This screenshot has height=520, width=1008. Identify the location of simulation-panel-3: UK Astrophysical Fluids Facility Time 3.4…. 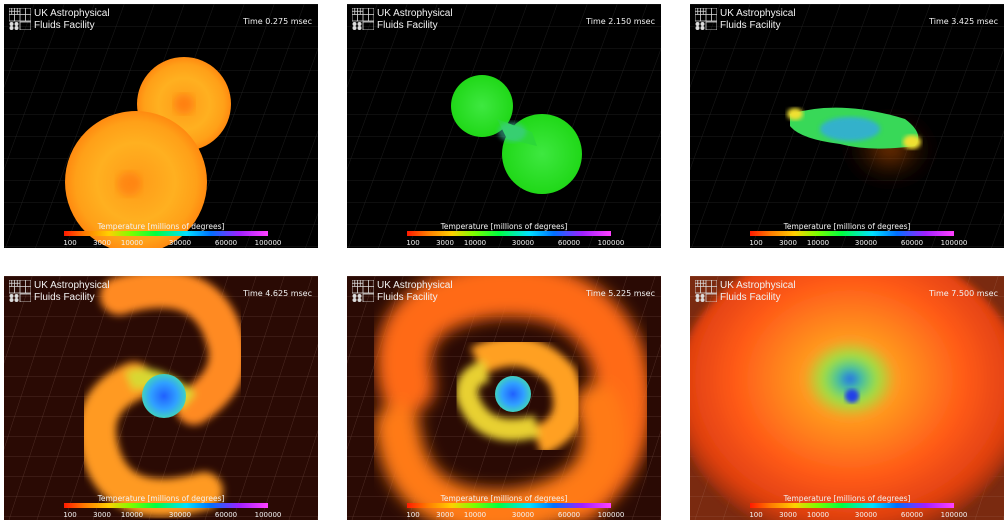
(847, 126).